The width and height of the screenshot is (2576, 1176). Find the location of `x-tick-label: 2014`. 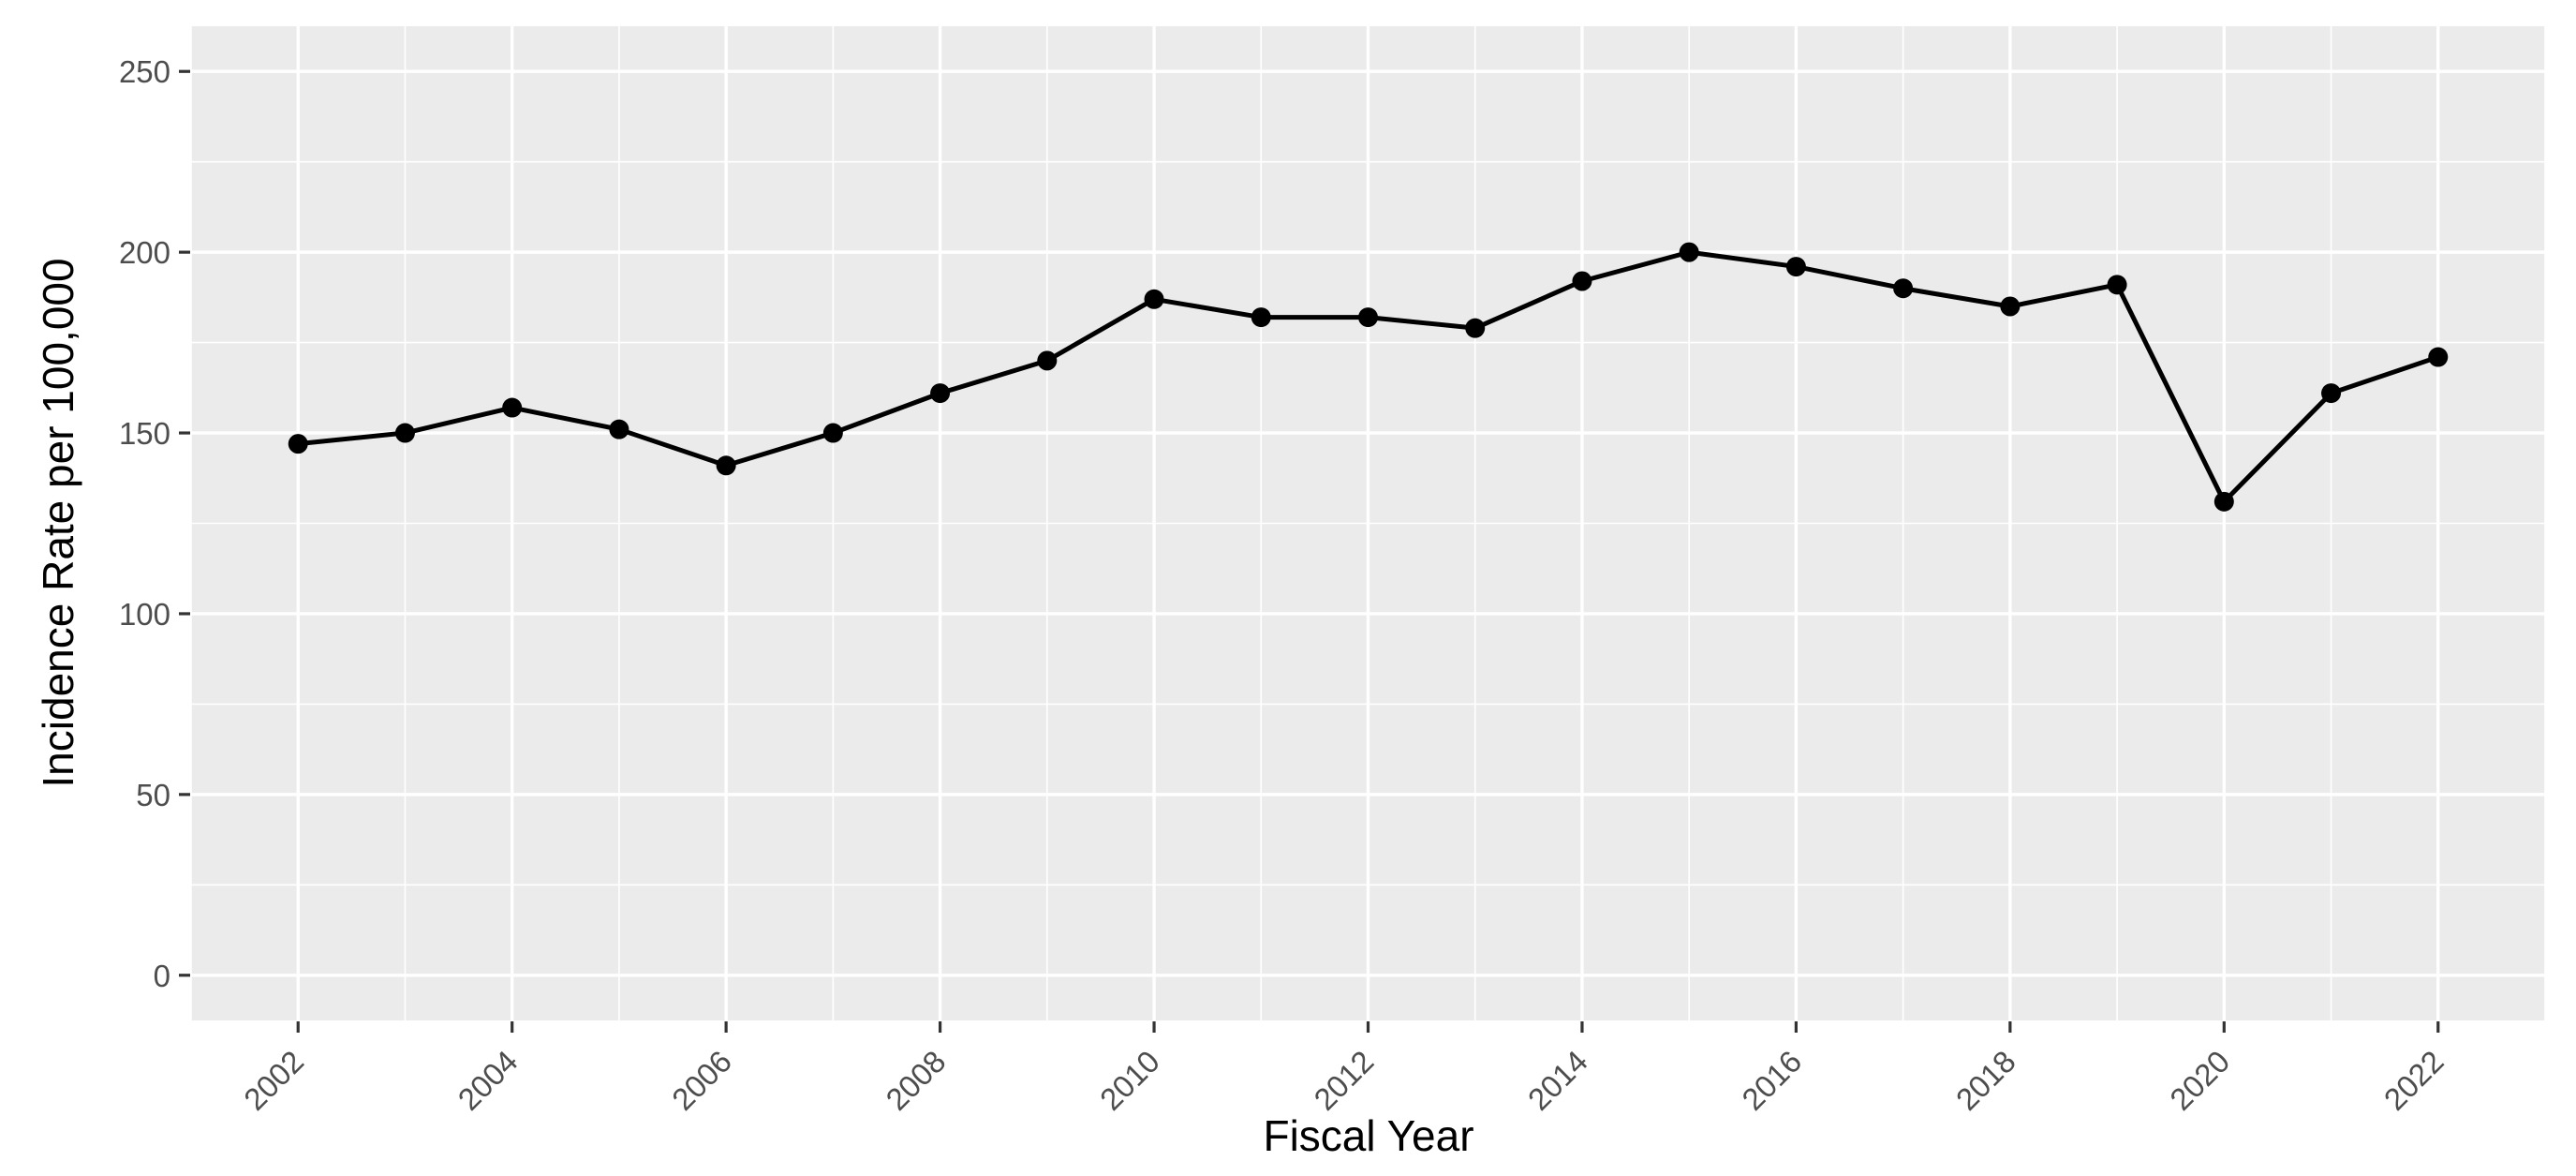

x-tick-label: 2014 is located at coordinates (1558, 1080).